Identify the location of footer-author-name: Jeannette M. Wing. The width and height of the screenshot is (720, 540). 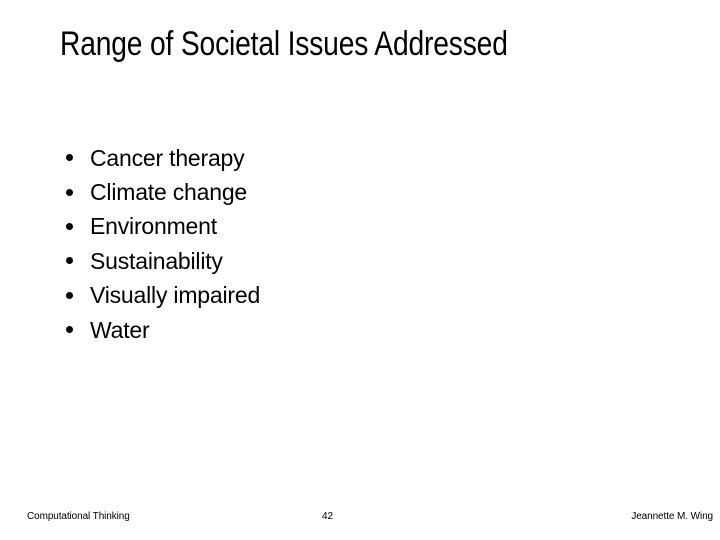
(672, 516).